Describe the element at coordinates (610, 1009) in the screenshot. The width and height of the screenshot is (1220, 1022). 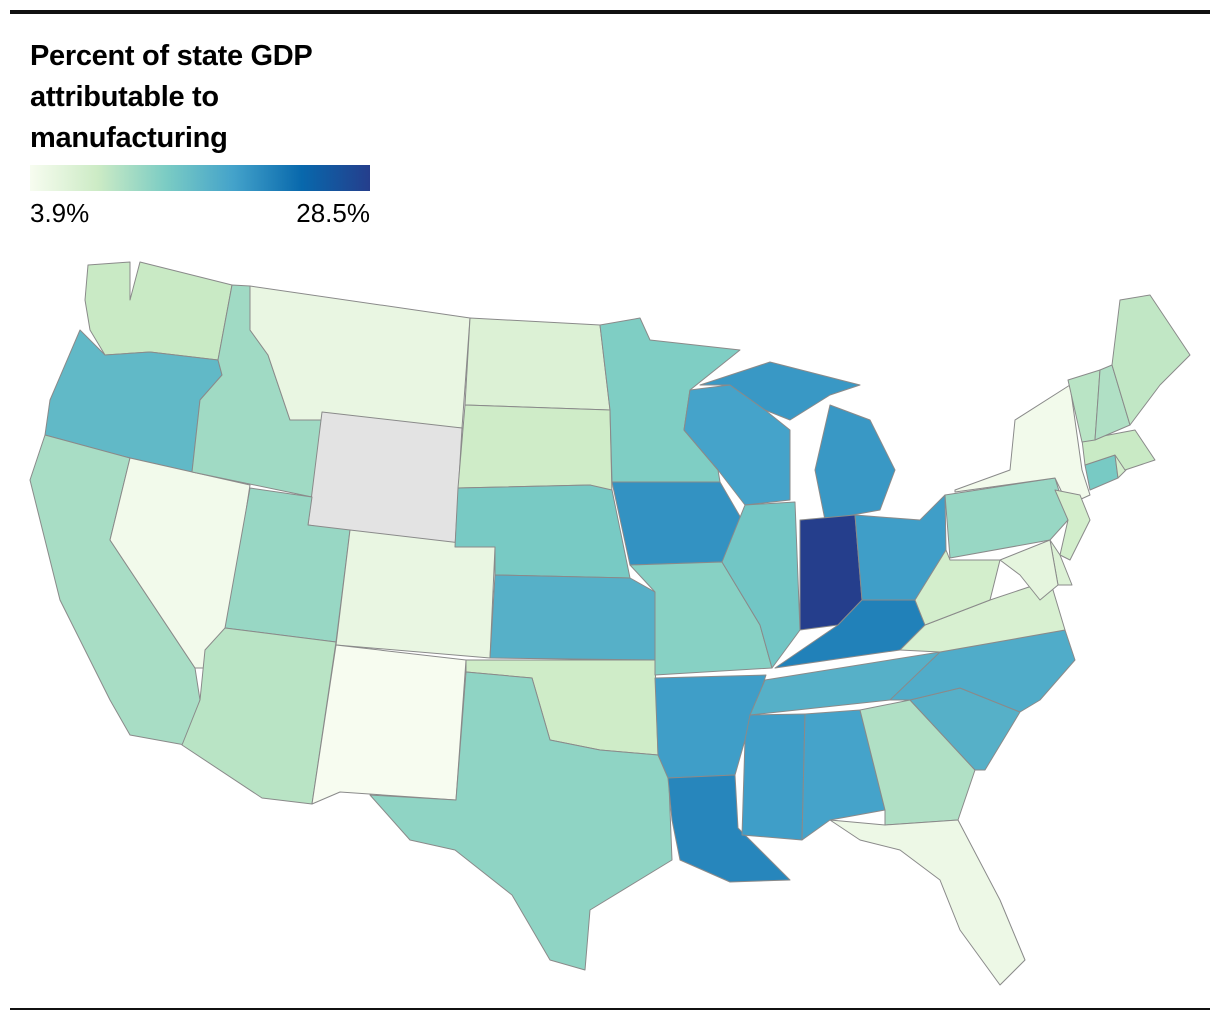
I see `bottom-rule` at that location.